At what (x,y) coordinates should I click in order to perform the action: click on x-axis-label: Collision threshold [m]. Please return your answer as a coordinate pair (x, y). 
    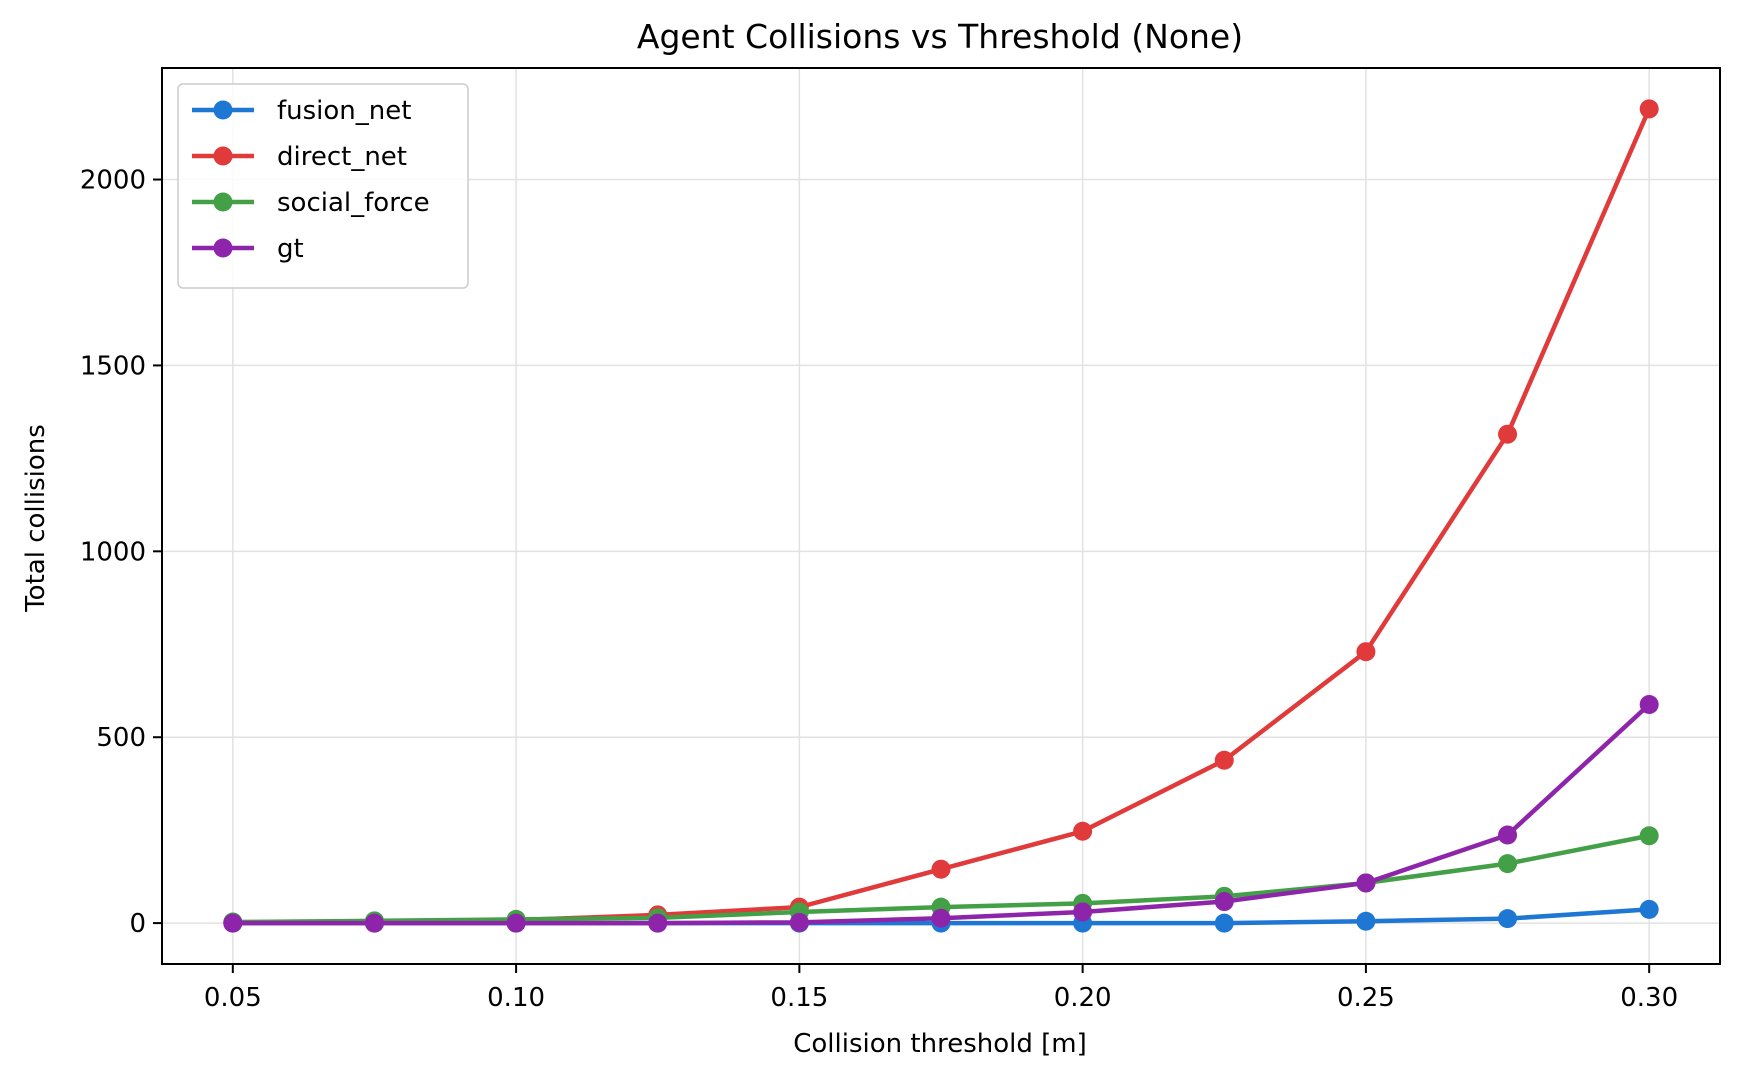
    Looking at the image, I should click on (939, 1044).